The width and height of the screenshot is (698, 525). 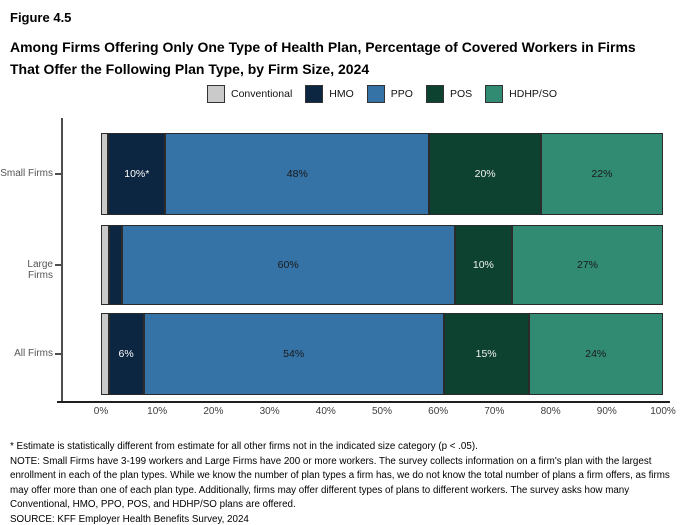 I want to click on bar-segment-label: 10%, so click(x=483, y=265).